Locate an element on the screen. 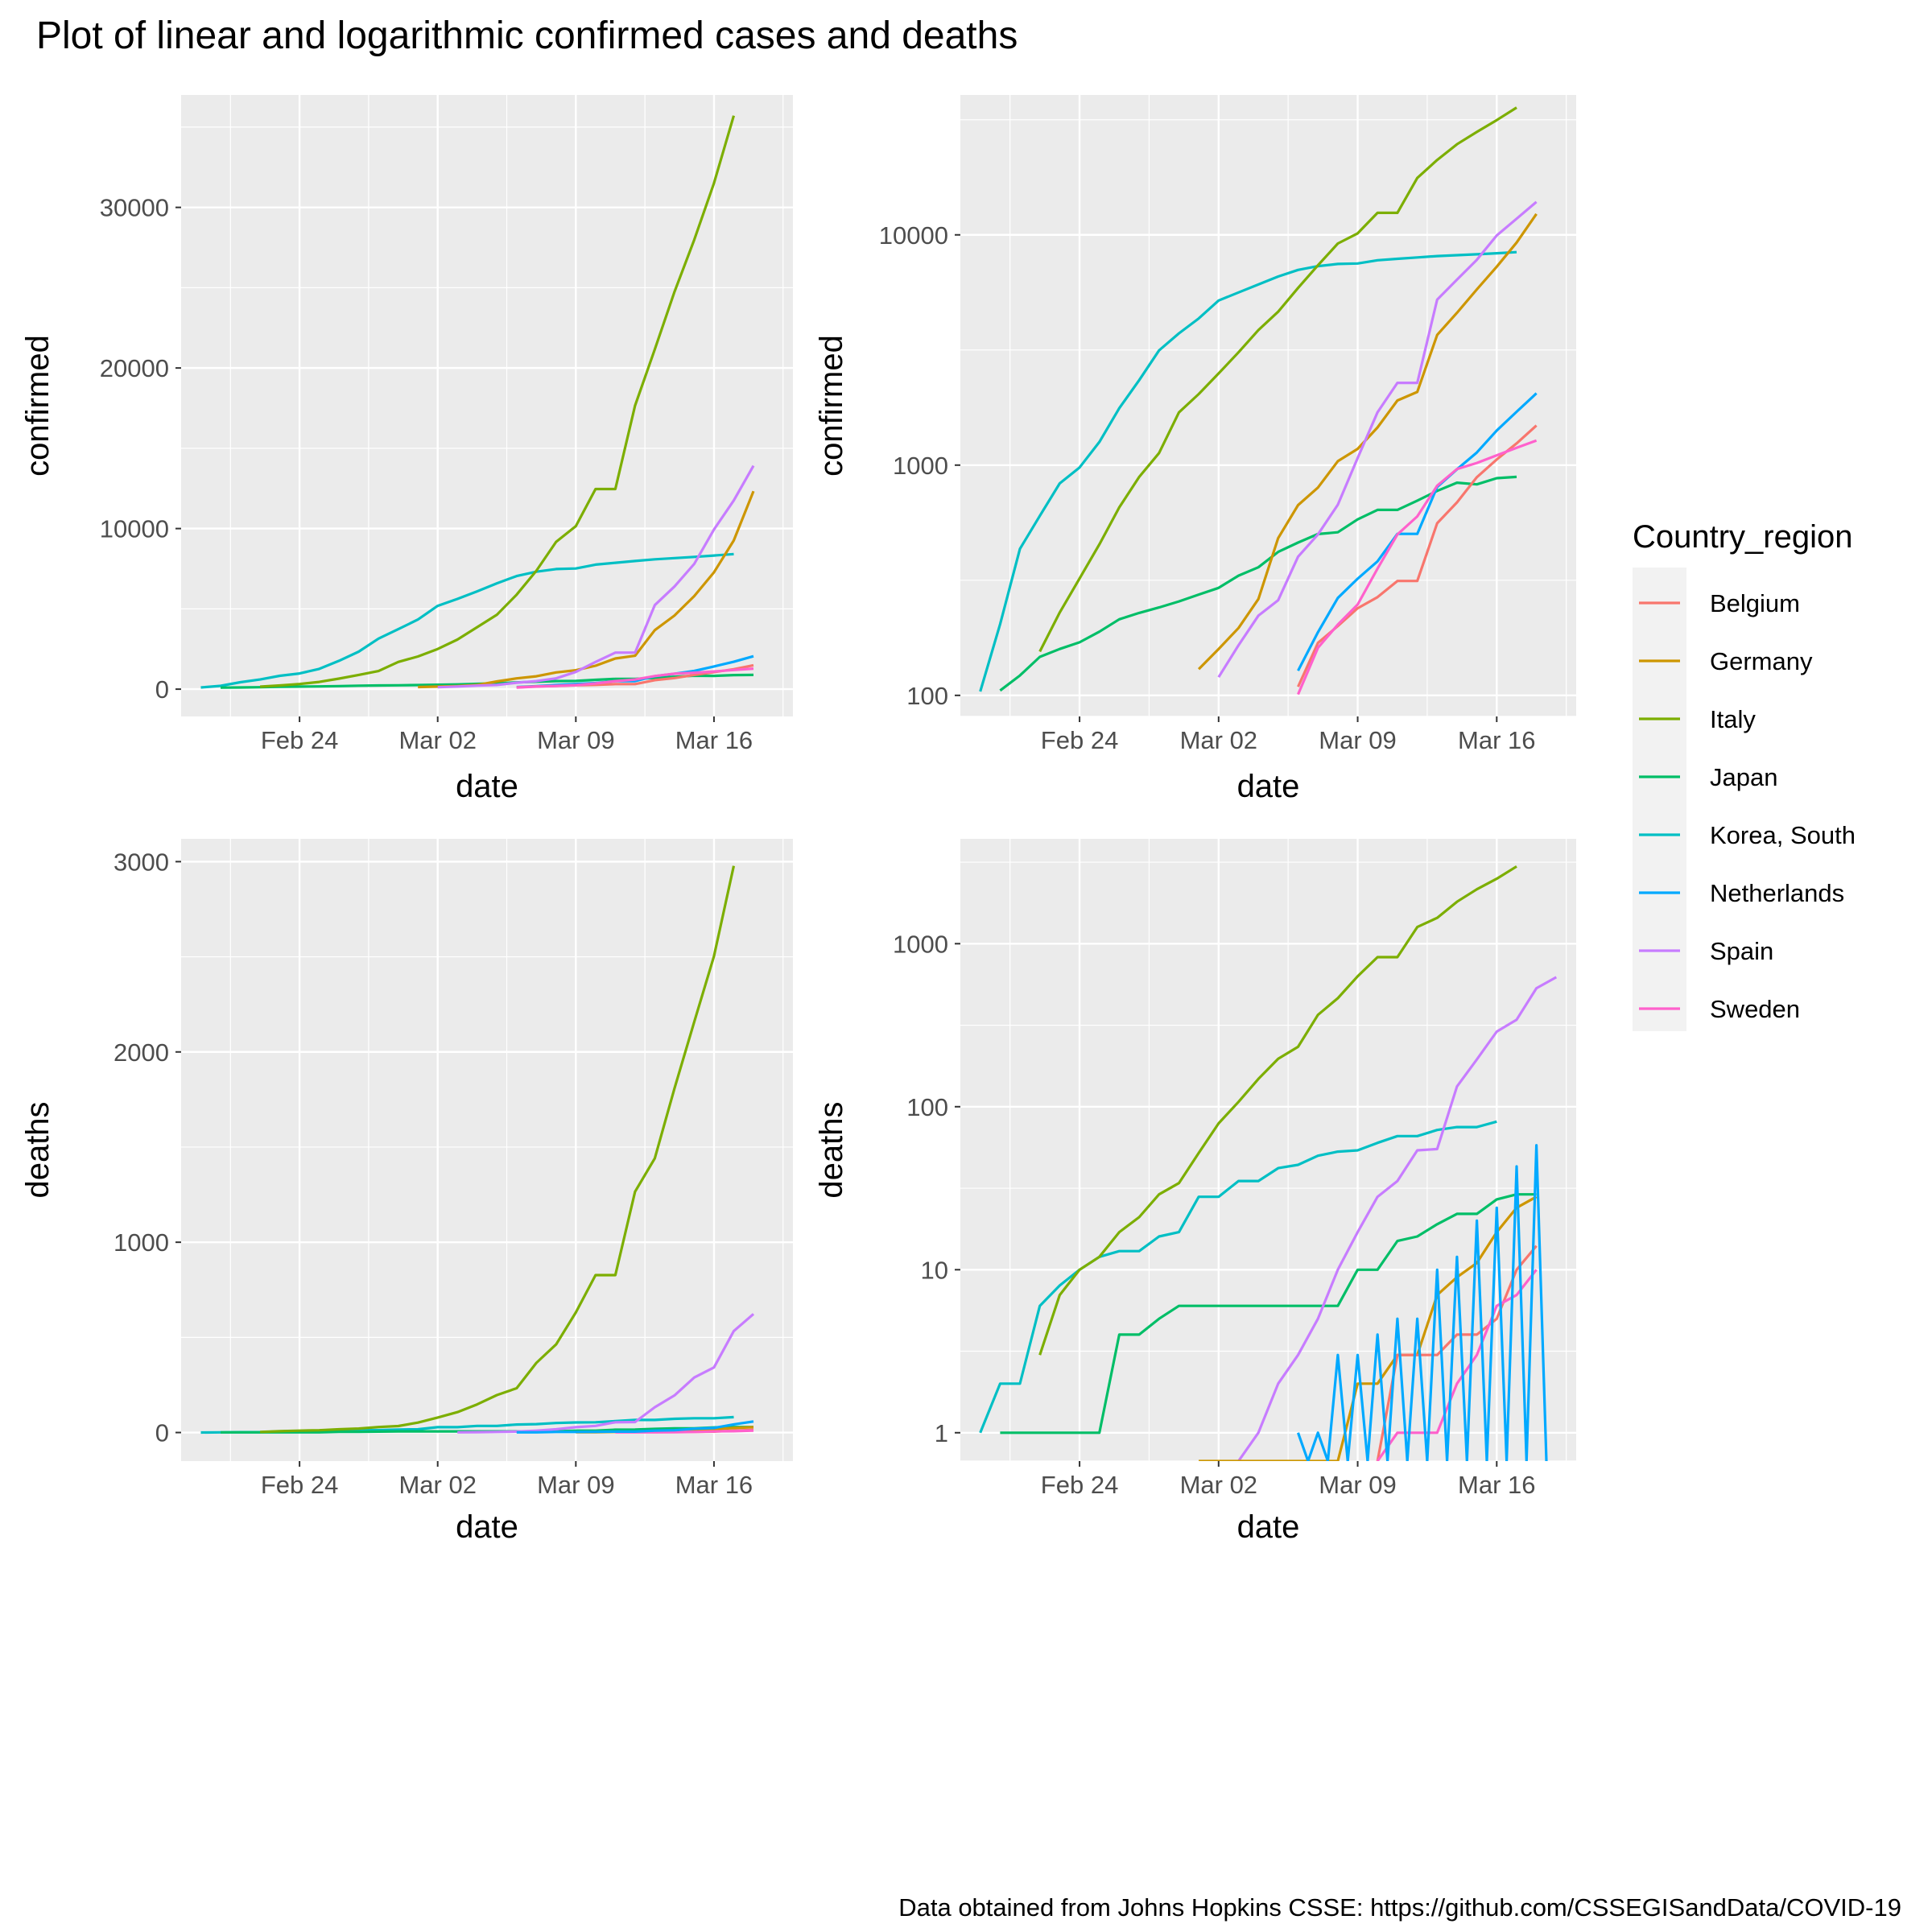  series-line-belgium is located at coordinates (1457, 1353).